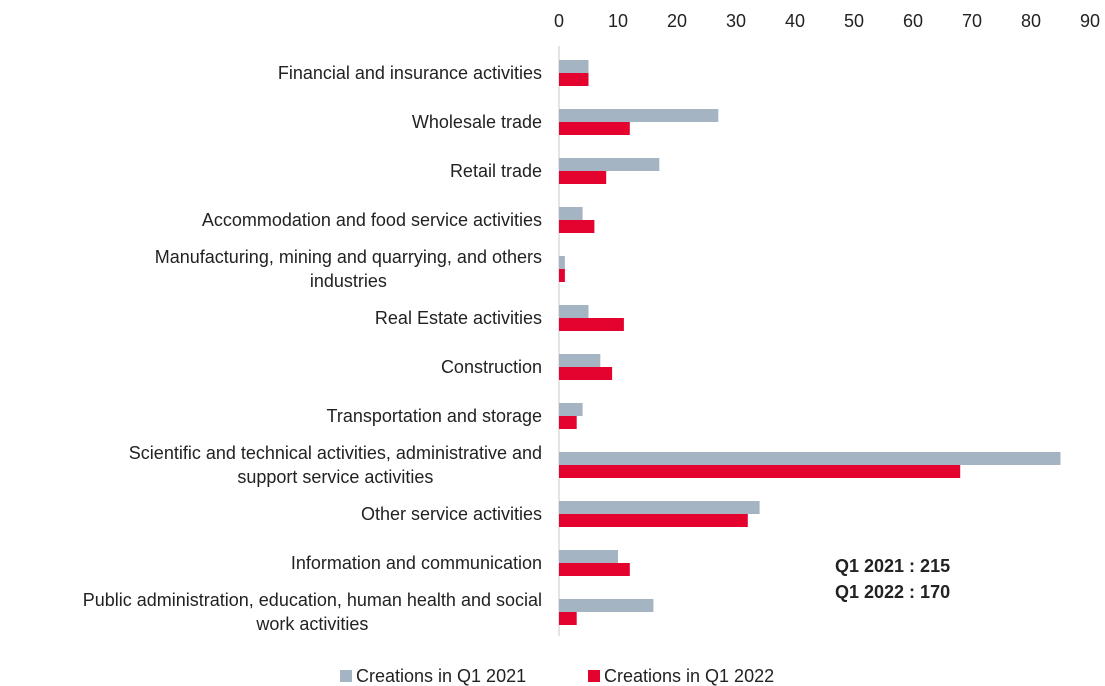 Image resolution: width=1105 pixels, height=686 pixels. What do you see at coordinates (409, 73) in the screenshot?
I see `category-label: Financial and insurance activities` at bounding box center [409, 73].